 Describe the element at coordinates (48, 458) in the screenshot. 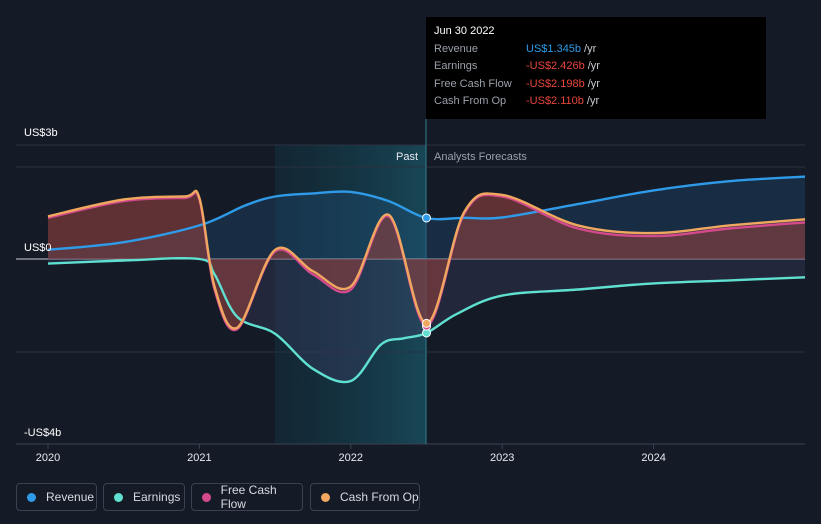

I see `x-tick-label: 2020` at that location.